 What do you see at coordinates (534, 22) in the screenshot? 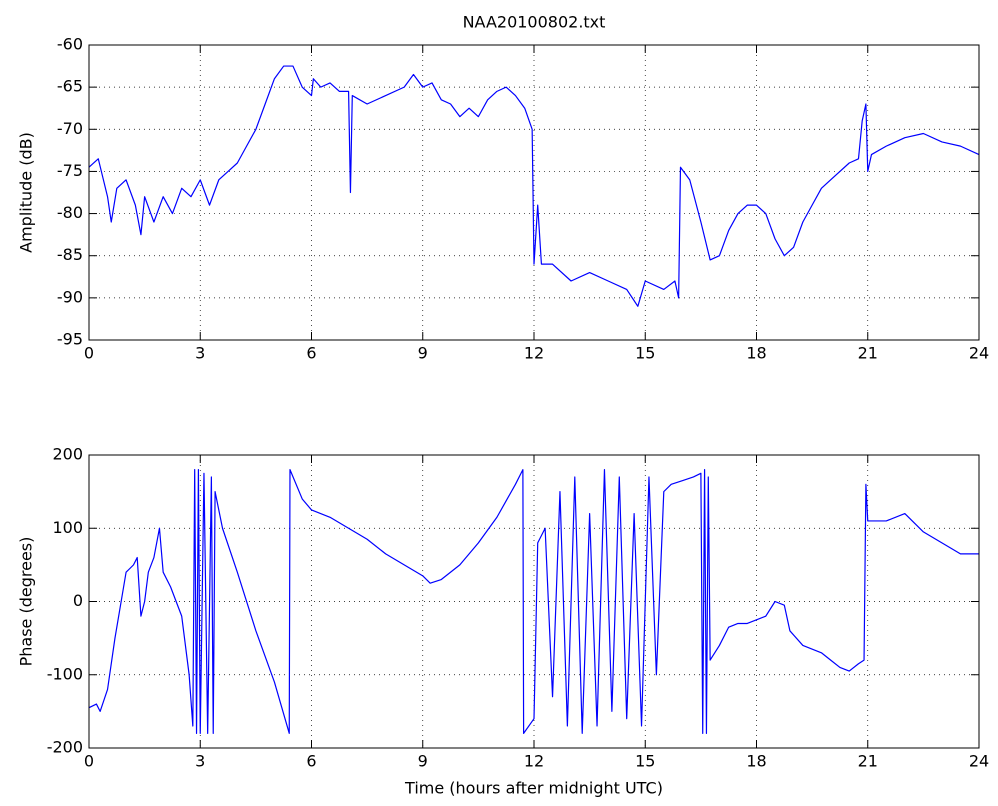
I see `chart-title: NAA20100802.txt` at bounding box center [534, 22].